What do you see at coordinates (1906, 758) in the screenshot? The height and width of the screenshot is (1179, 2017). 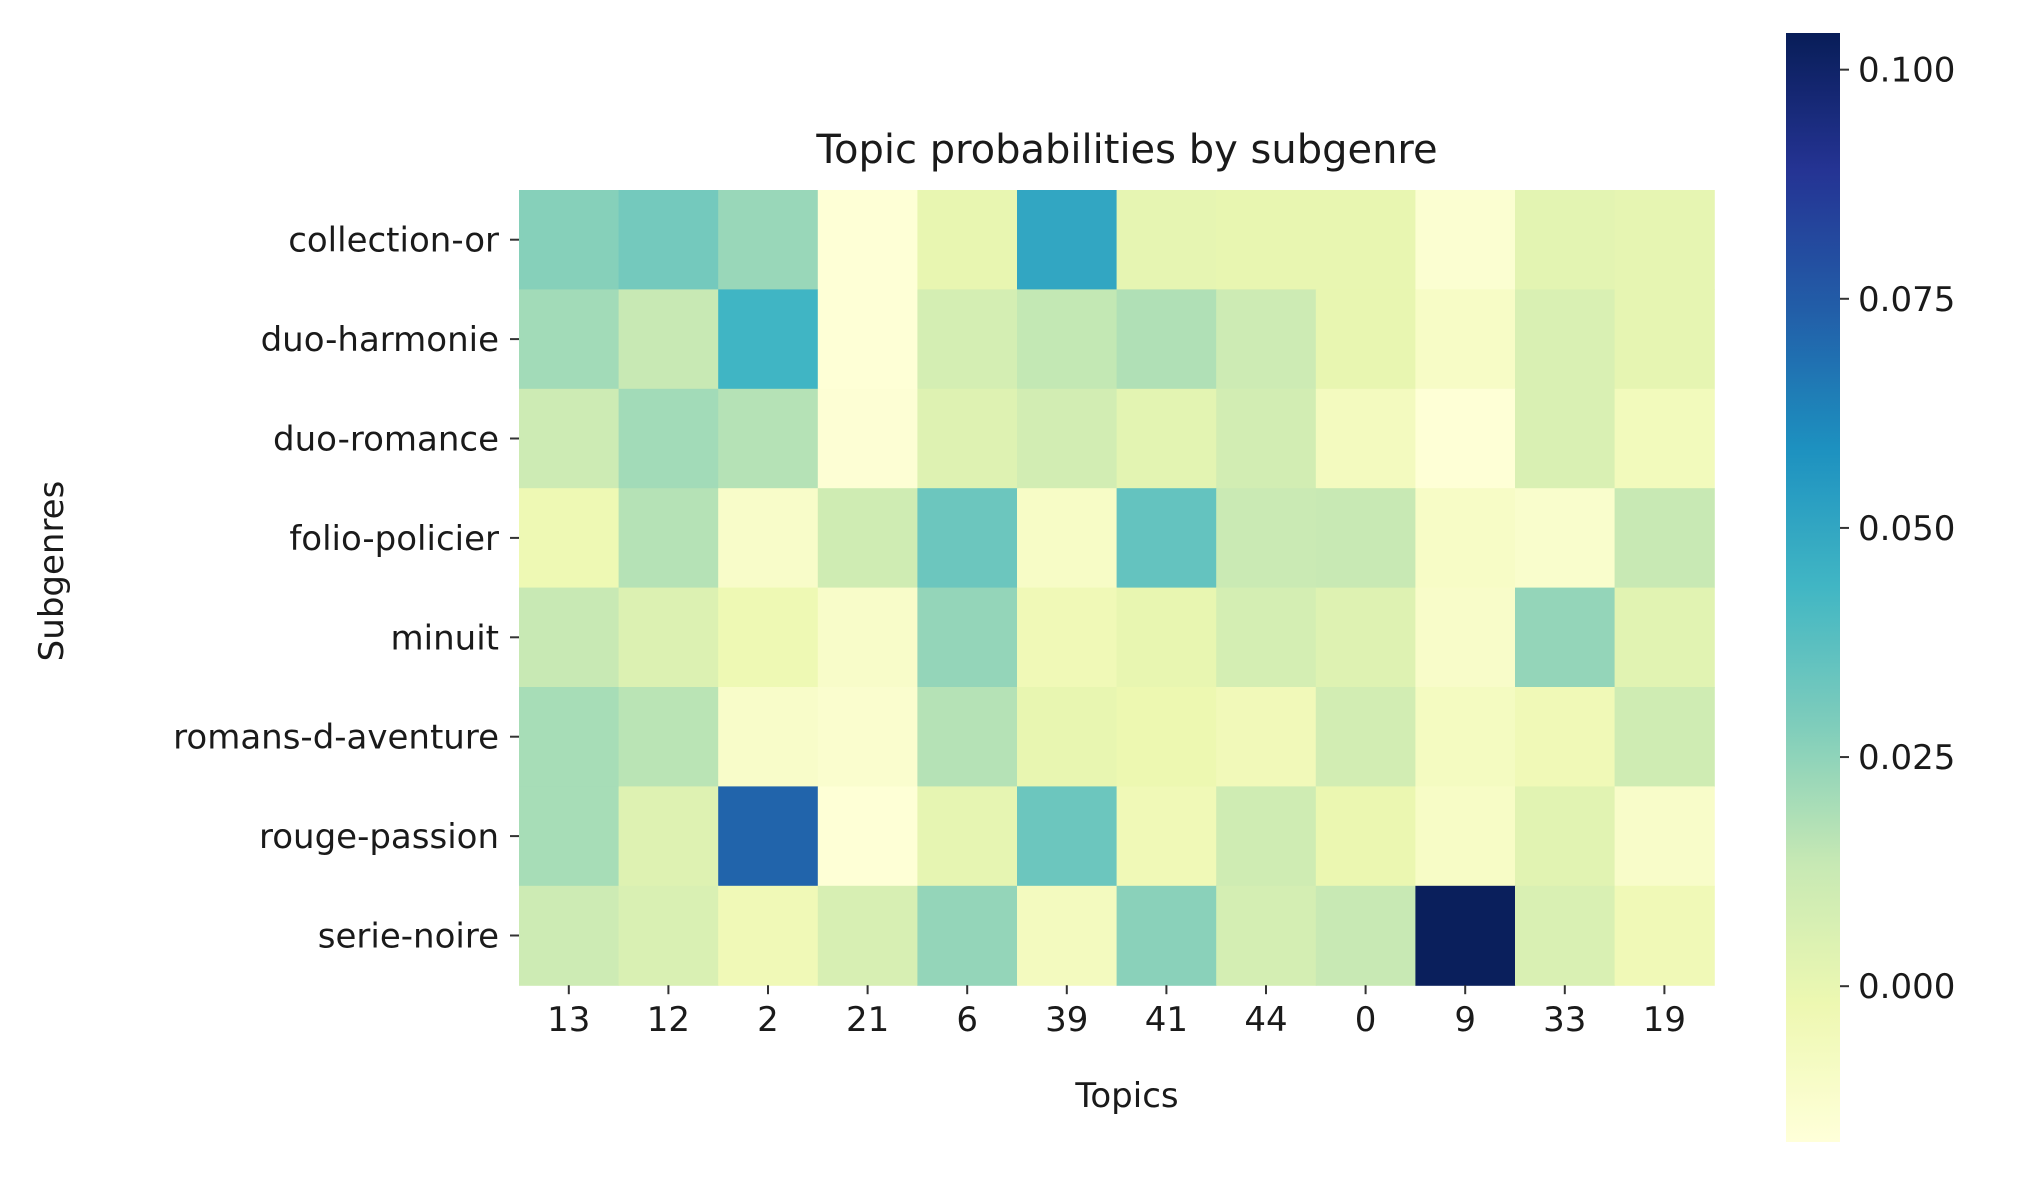 I see `colorbar-tick-label: 0.025` at bounding box center [1906, 758].